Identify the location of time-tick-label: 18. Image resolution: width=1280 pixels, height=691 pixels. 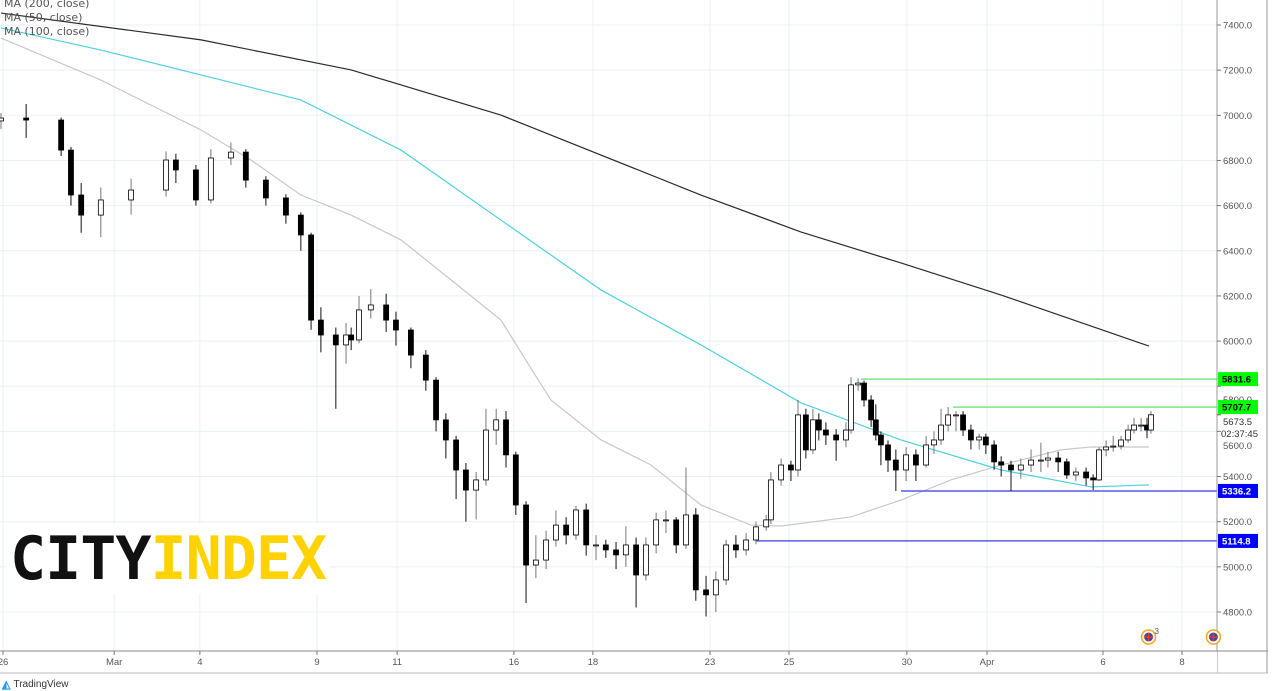
(593, 662).